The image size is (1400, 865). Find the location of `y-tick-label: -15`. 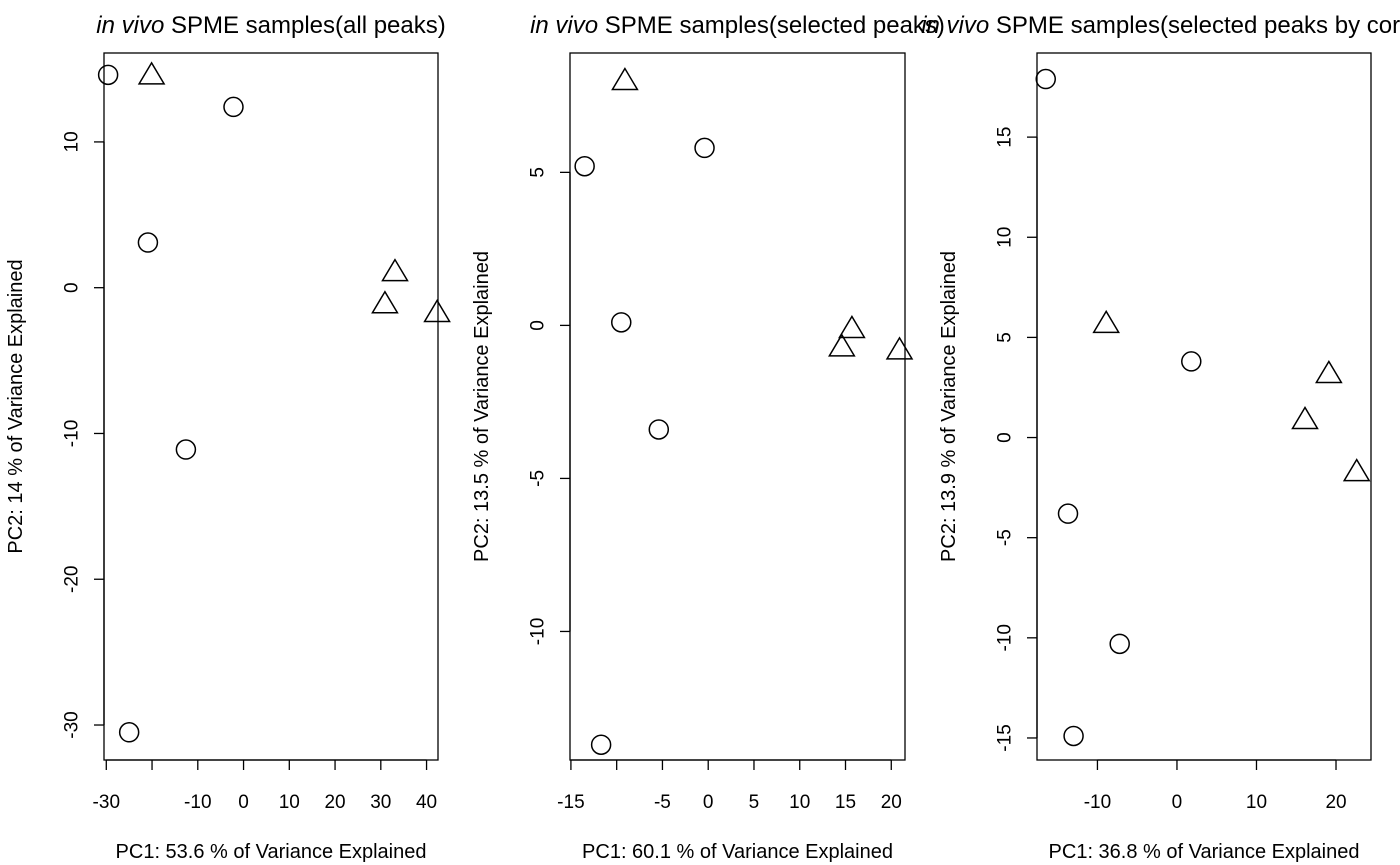

y-tick-label: -15 is located at coordinates (1005, 737).